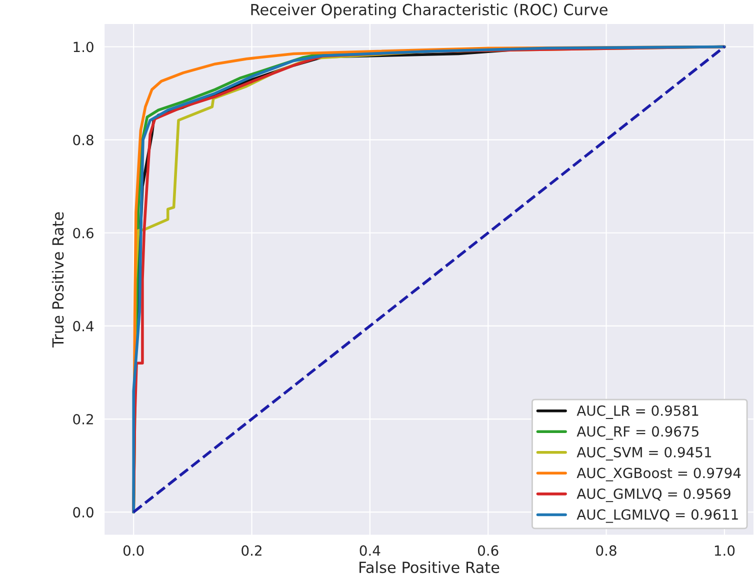  I want to click on legend-label: AUC_XGBoost = 0.9794, so click(658, 475).